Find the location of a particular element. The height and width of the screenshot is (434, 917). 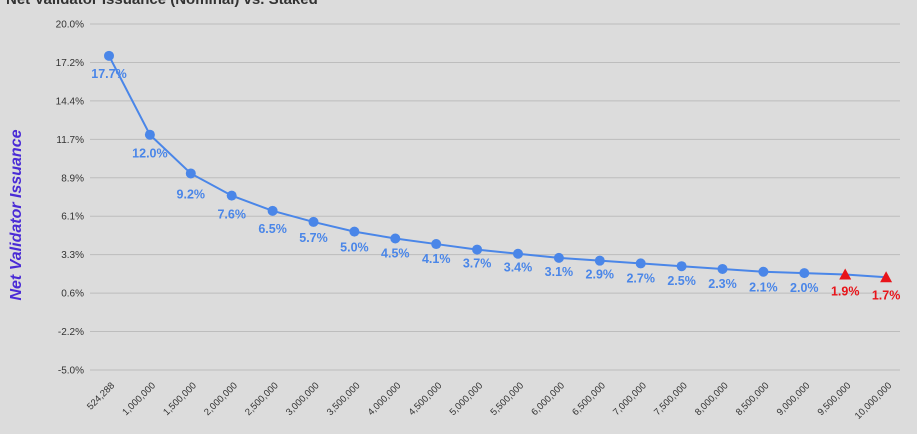

x-tick-label: 8,000,000 is located at coordinates (712, 399).